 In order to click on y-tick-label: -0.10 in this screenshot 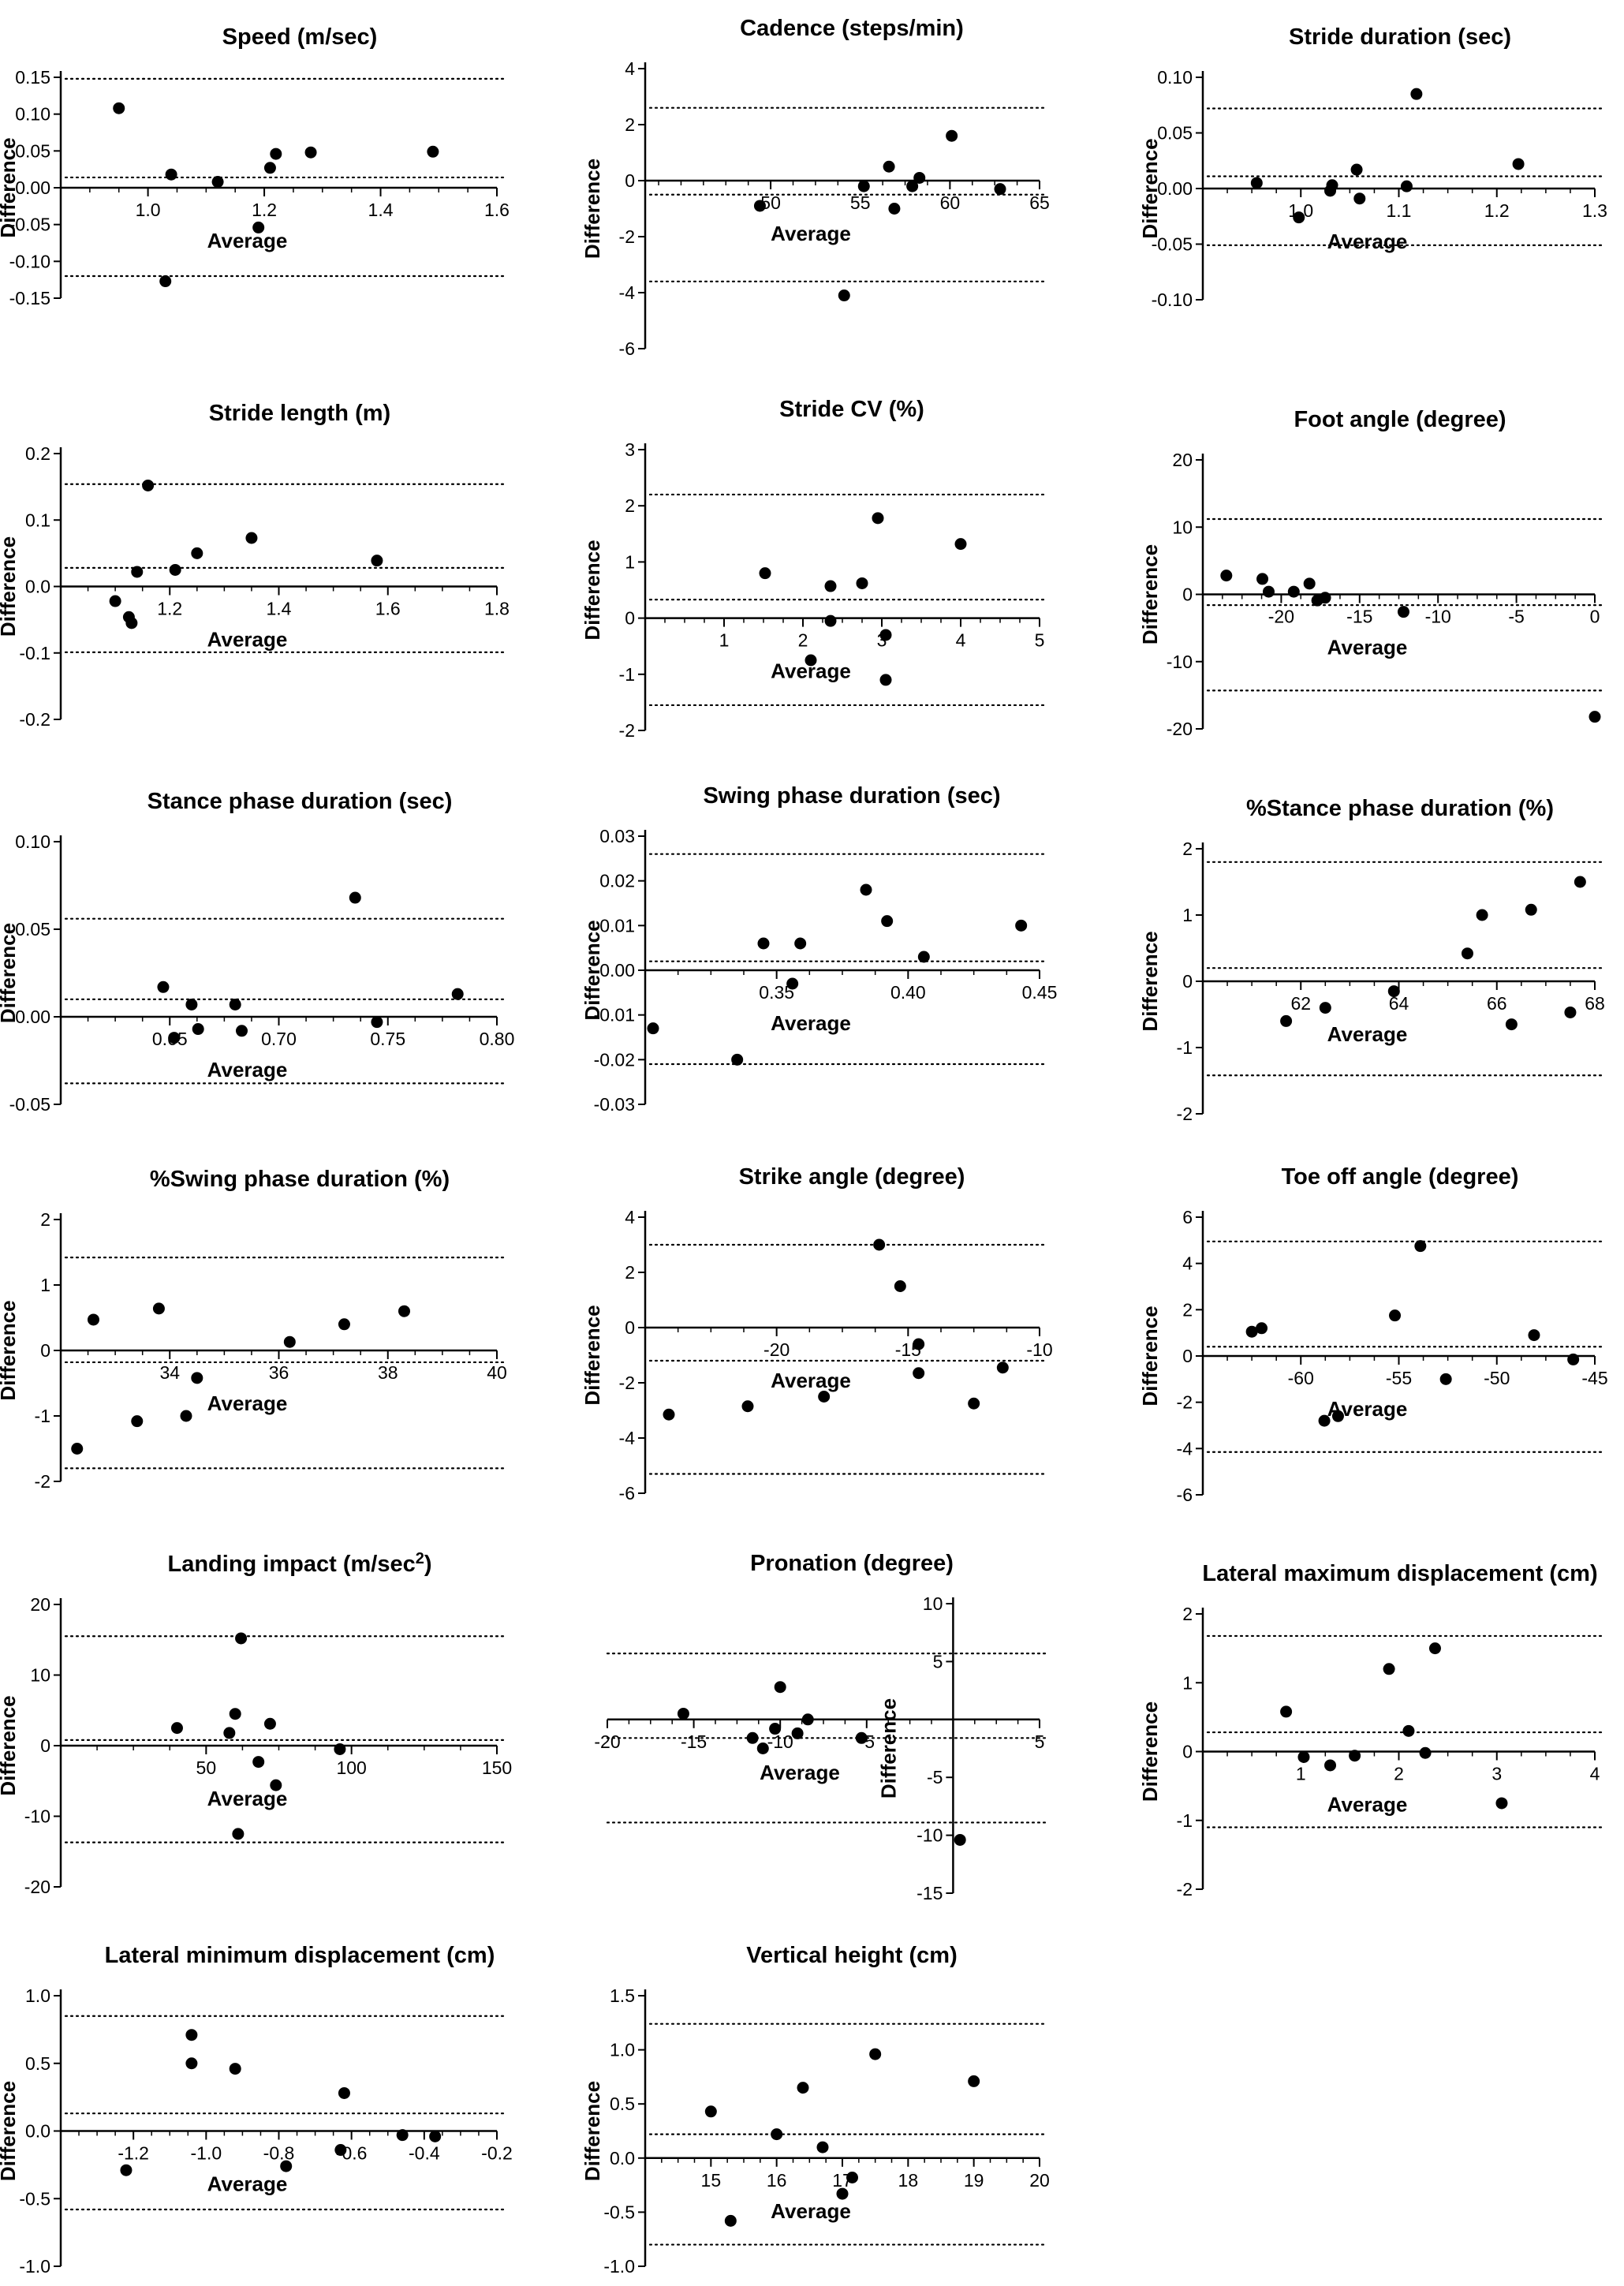, I will do `click(29, 261)`.